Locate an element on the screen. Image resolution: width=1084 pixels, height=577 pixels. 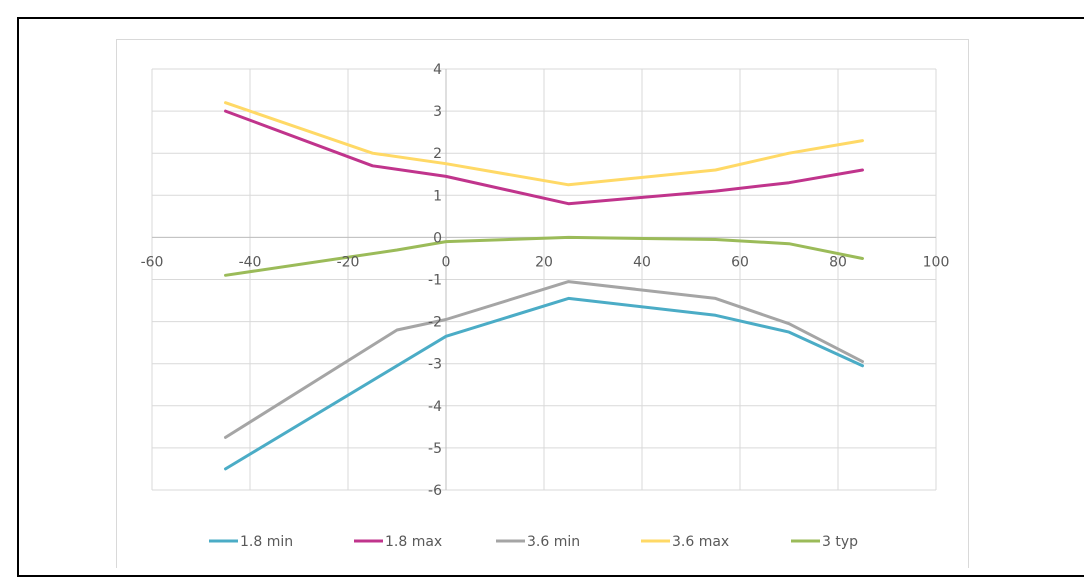
legend: 1.8 min 1.8 max 3.6 min 3.6 max 3 typ is located at coordinates (533, 542).